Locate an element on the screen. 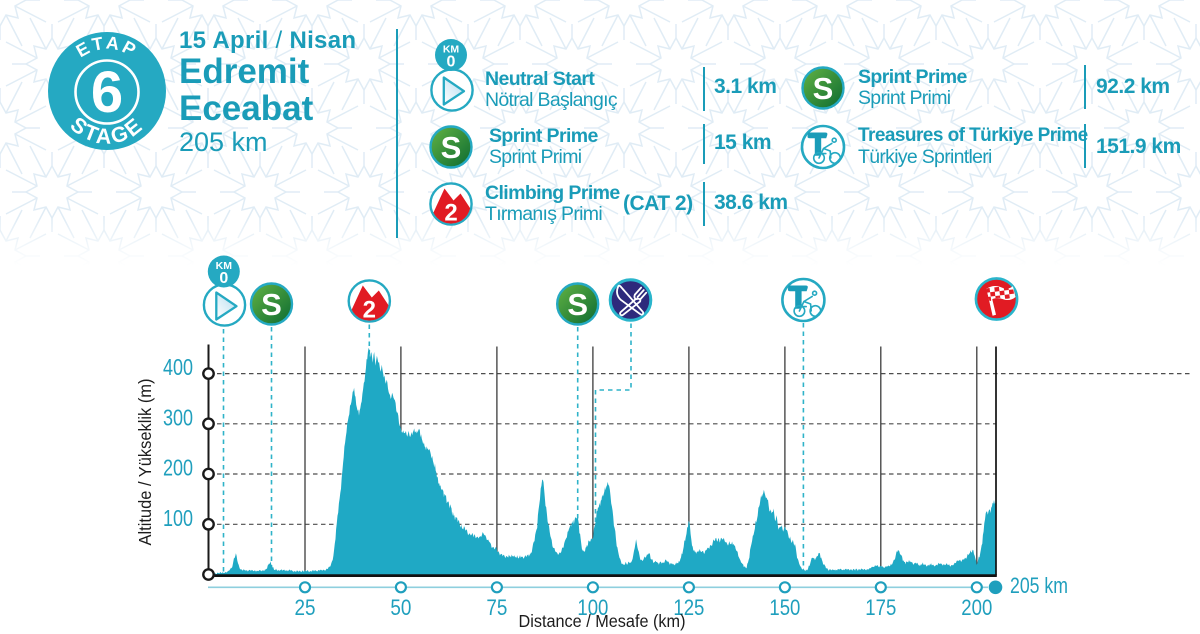  svg-text: 50 is located at coordinates (400, 607).